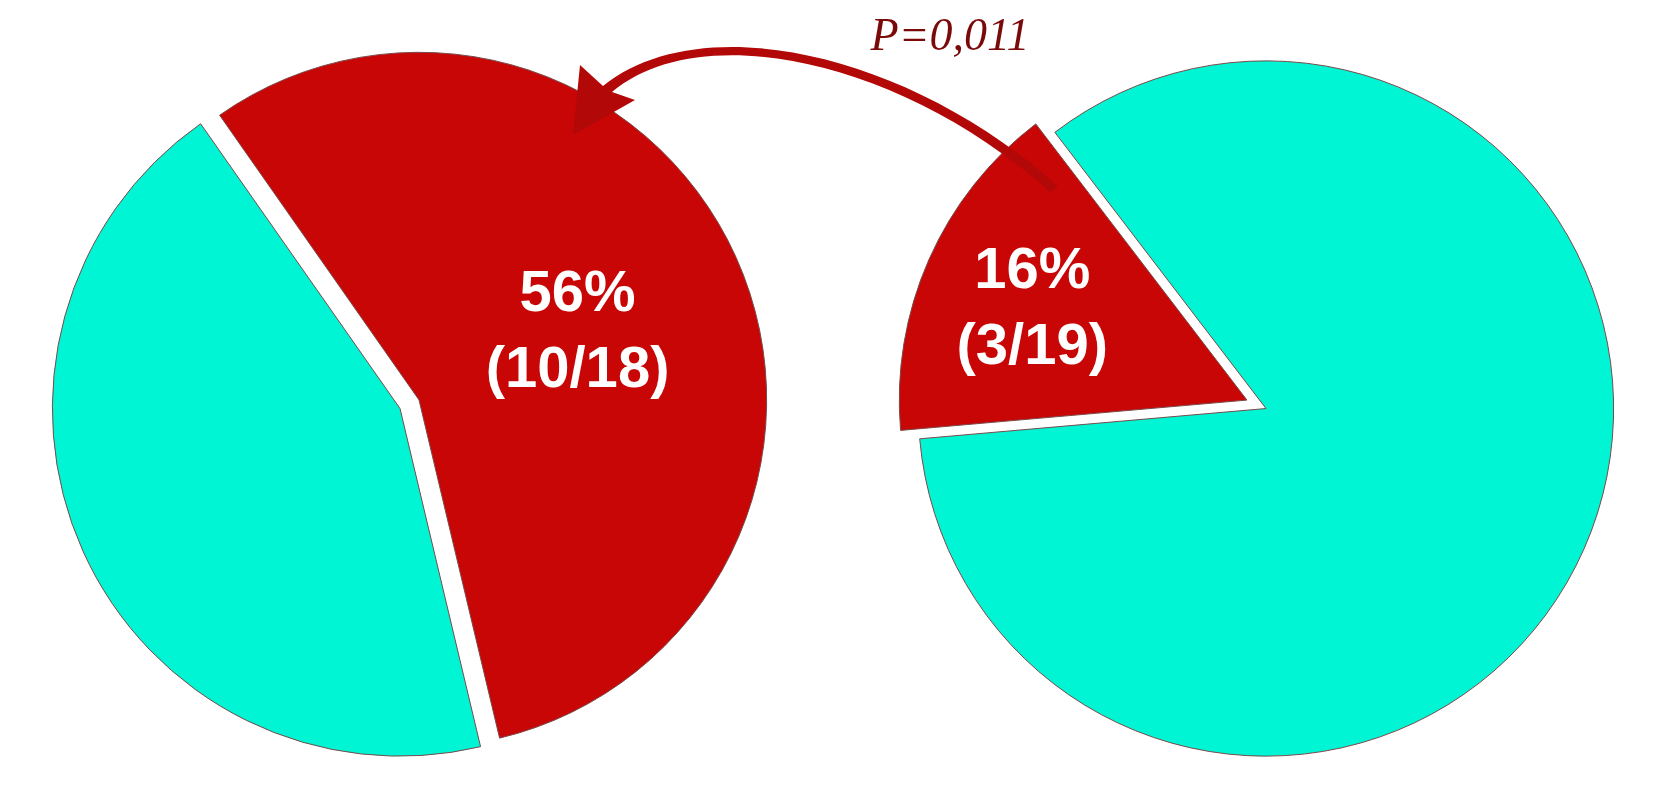 This screenshot has height=797, width=1666. What do you see at coordinates (577, 328) in the screenshot?
I see `data-label: 56% (10/18)` at bounding box center [577, 328].